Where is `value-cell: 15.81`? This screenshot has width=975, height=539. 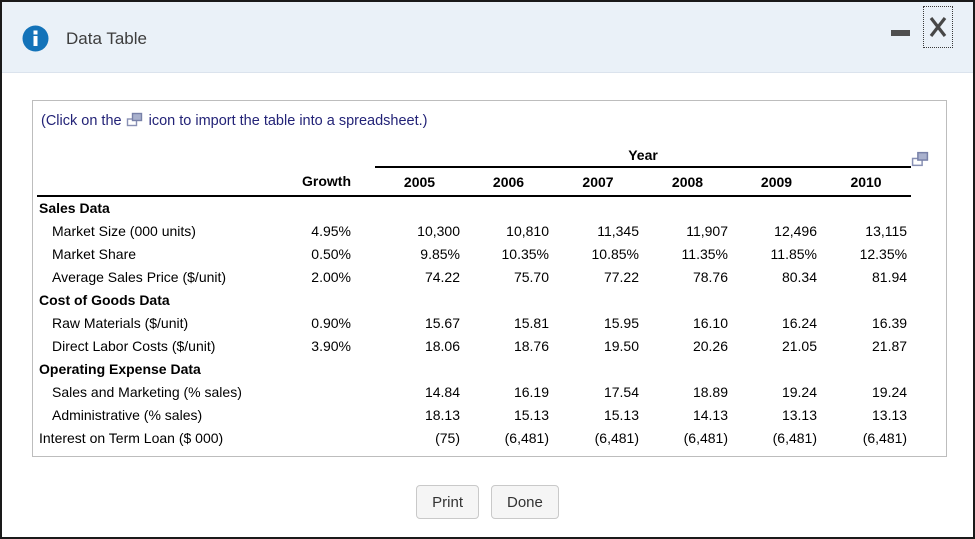 value-cell: 15.81 is located at coordinates (531, 322).